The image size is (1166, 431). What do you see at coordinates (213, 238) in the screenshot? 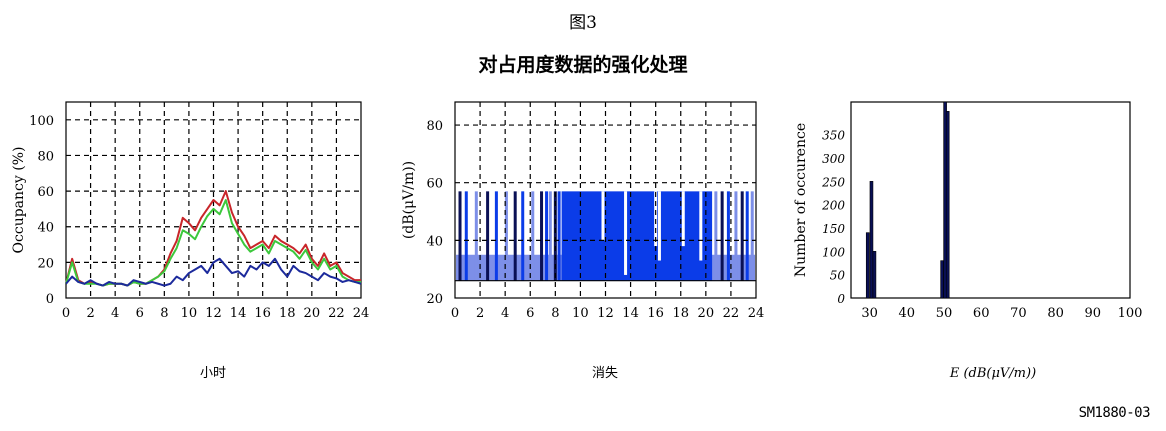
I see `occupancy-series` at bounding box center [213, 238].